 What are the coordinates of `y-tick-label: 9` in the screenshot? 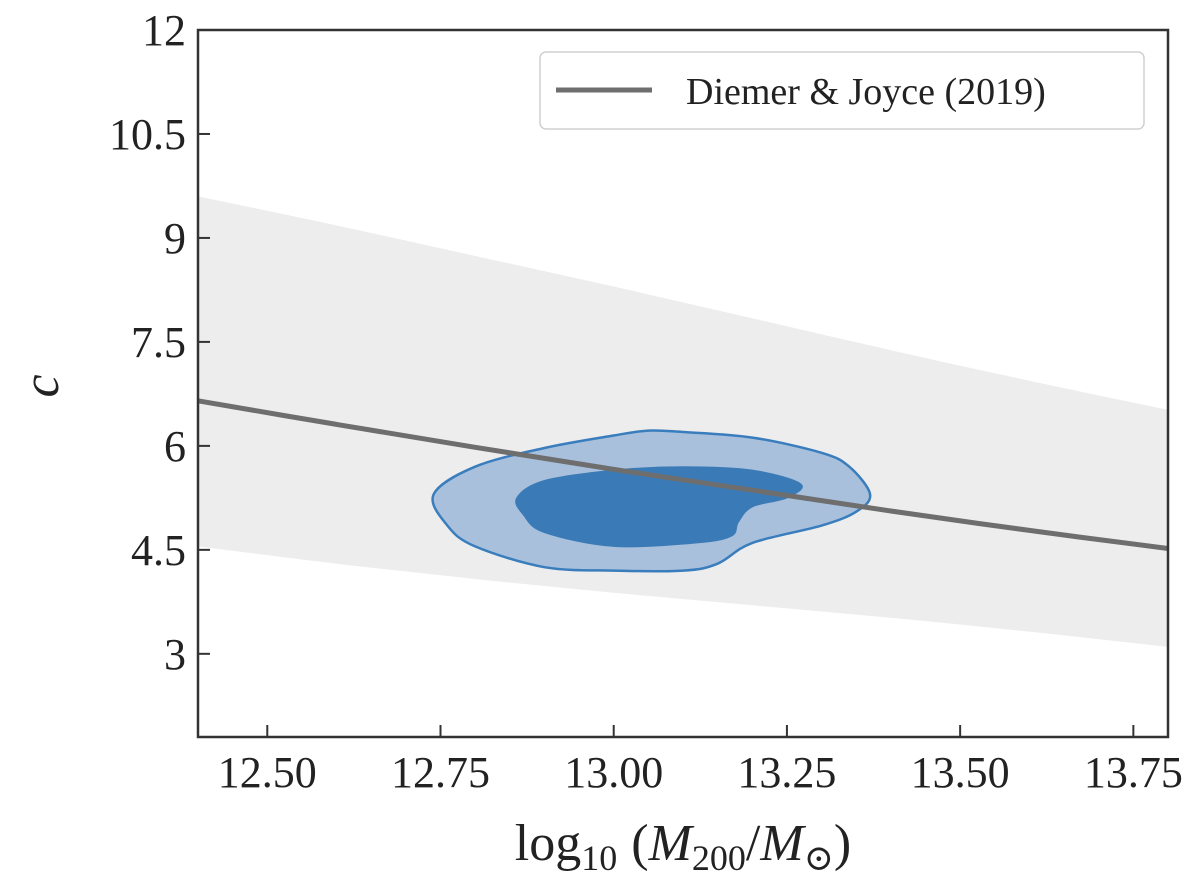 It's located at (175, 238).